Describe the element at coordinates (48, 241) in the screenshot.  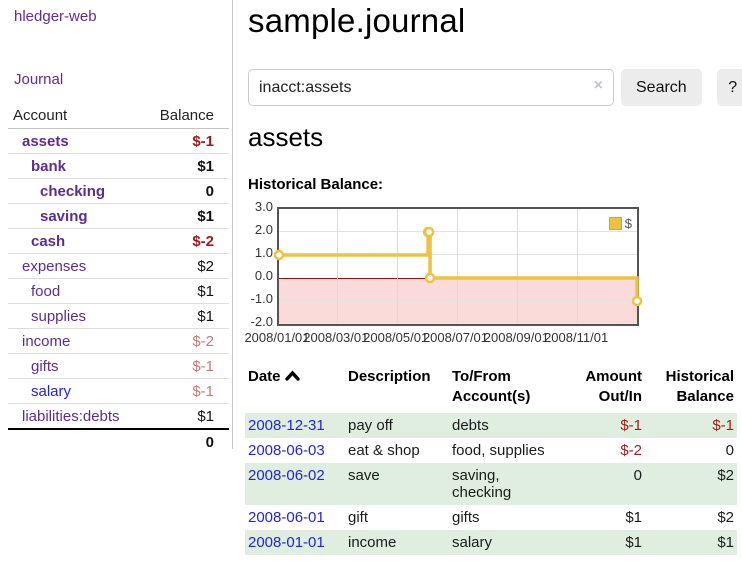
I see `account-link-cash: cash` at that location.